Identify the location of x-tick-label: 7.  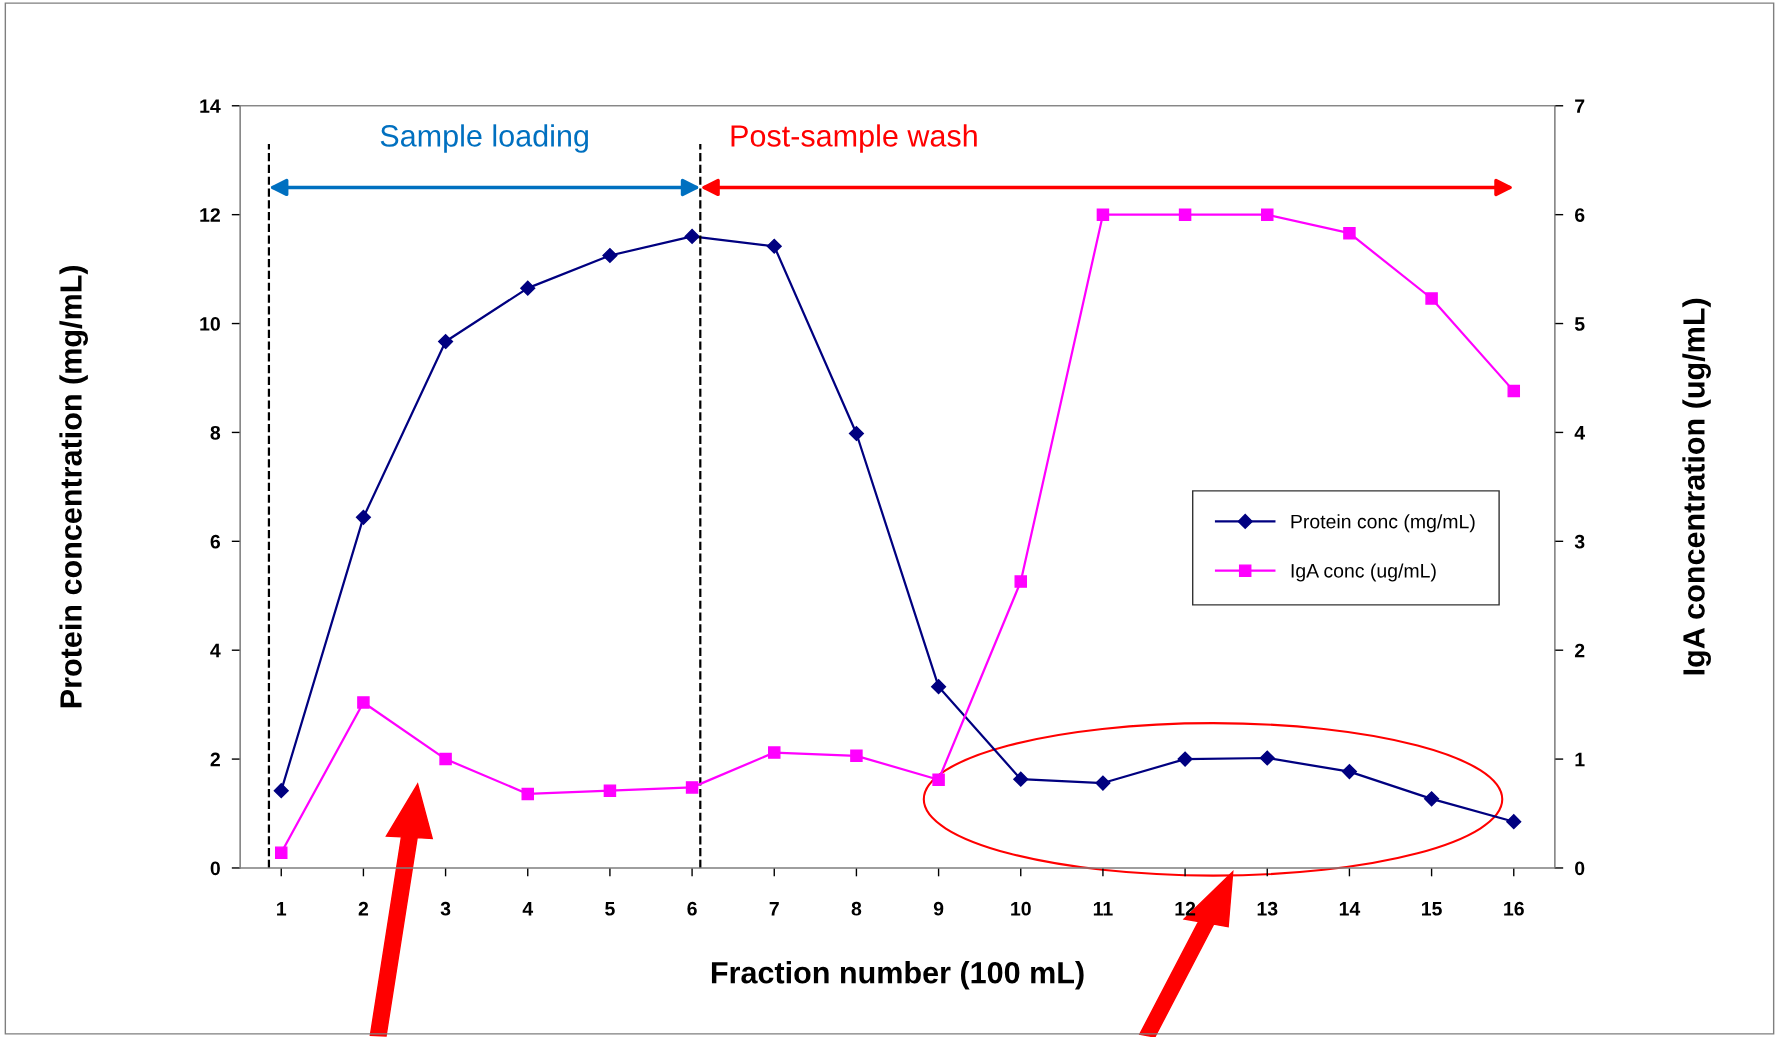
(774, 909).